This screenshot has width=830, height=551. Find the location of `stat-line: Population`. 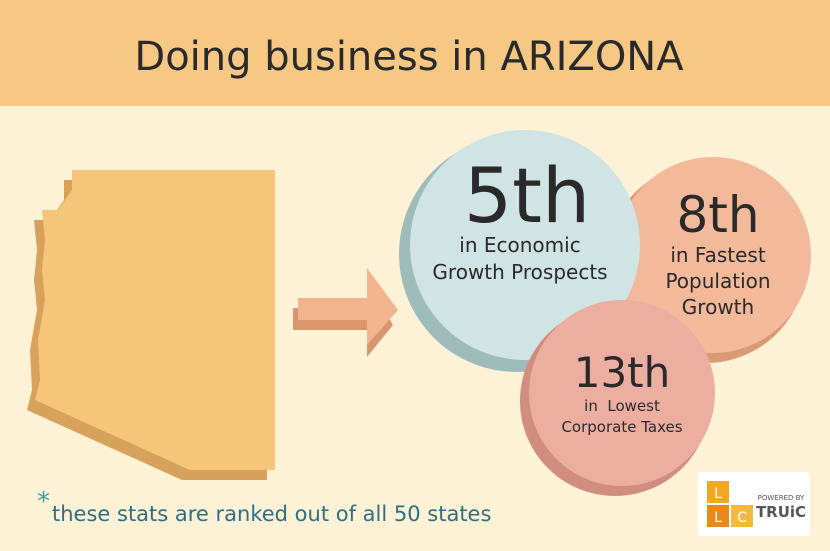

stat-line: Population is located at coordinates (717, 281).